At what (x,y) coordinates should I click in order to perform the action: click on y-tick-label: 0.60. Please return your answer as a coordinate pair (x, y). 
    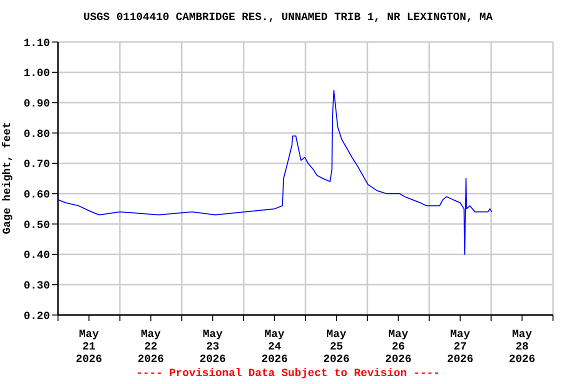
    Looking at the image, I should click on (37, 196).